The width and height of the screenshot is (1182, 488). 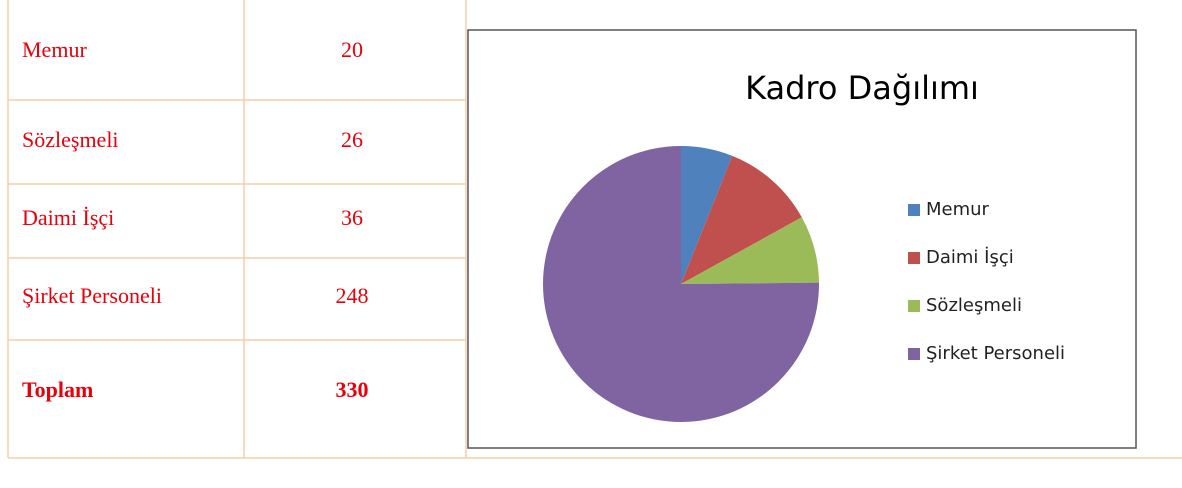 What do you see at coordinates (68, 217) in the screenshot?
I see `table-cell: Daimi İşçi` at bounding box center [68, 217].